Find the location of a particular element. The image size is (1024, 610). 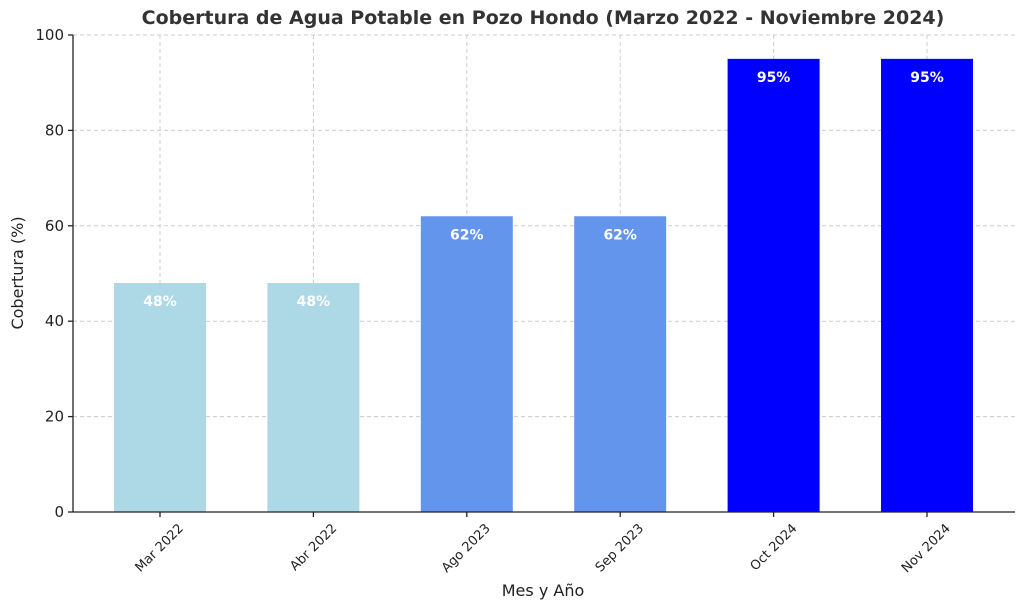

x-tick-label: Ago 2023 is located at coordinates (466, 548).